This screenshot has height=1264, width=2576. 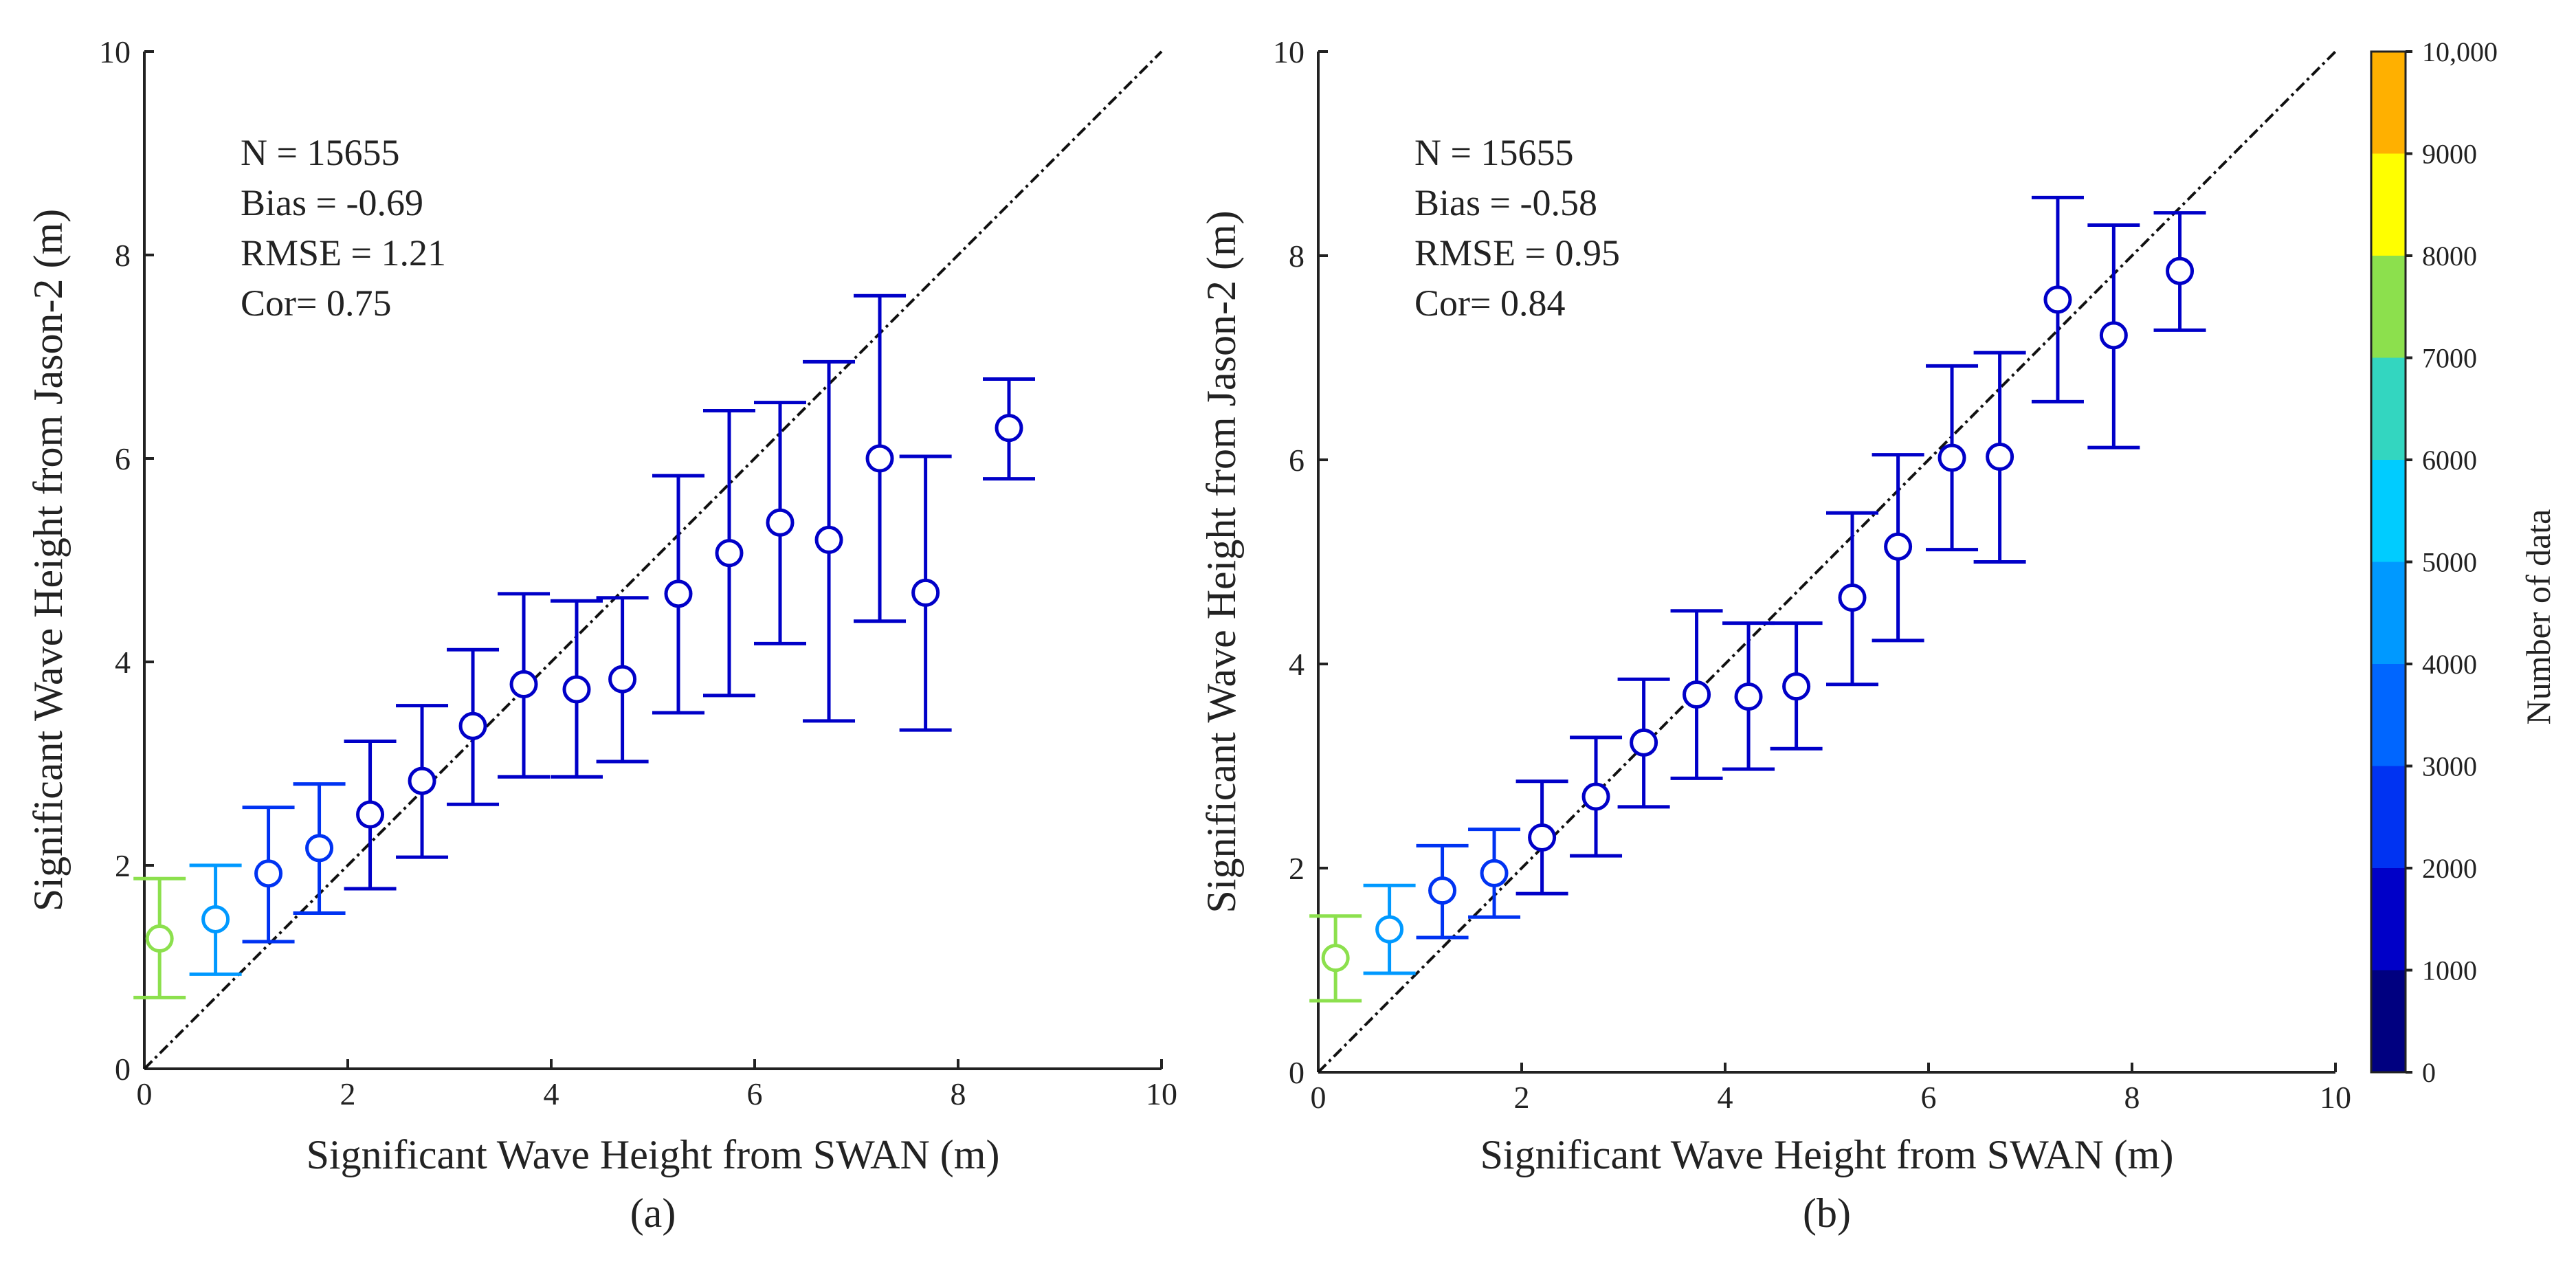 I want to click on colorbar-label: 2000, so click(x=2449, y=869).